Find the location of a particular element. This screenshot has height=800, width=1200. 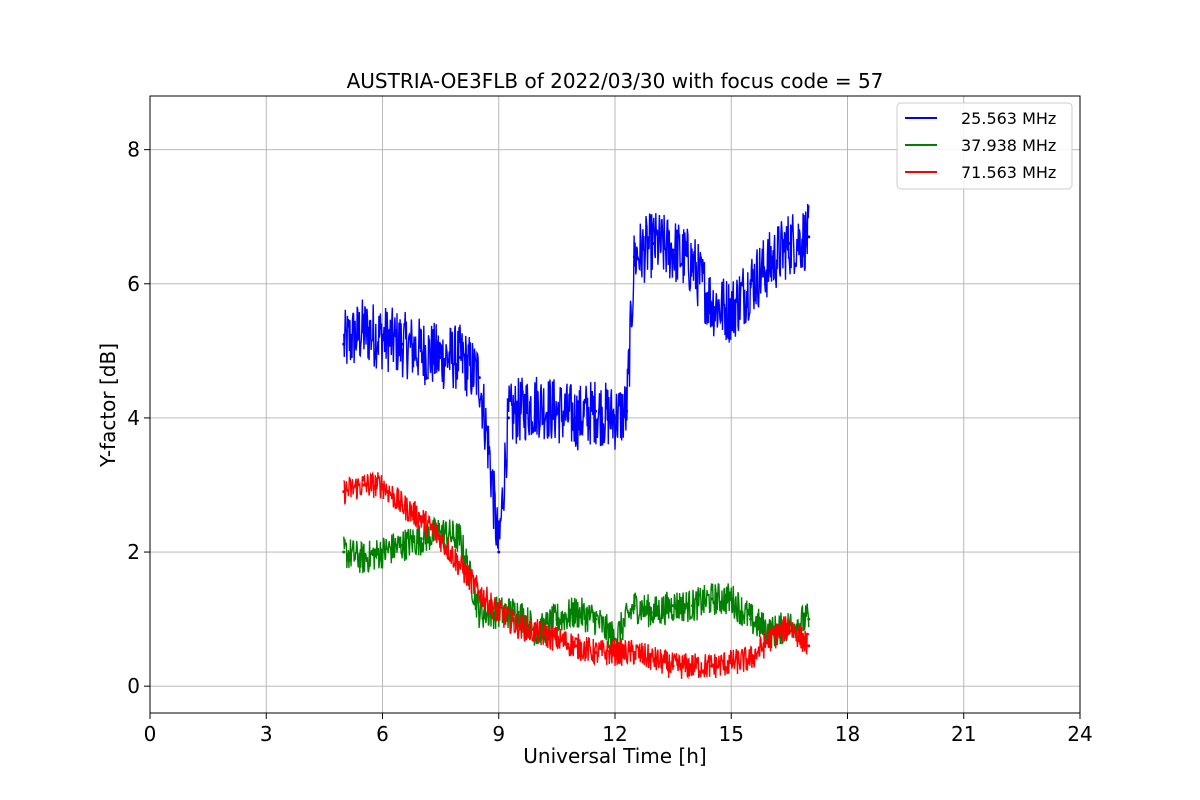

y-axis-label: Y-factor [dB] is located at coordinates (108, 405).